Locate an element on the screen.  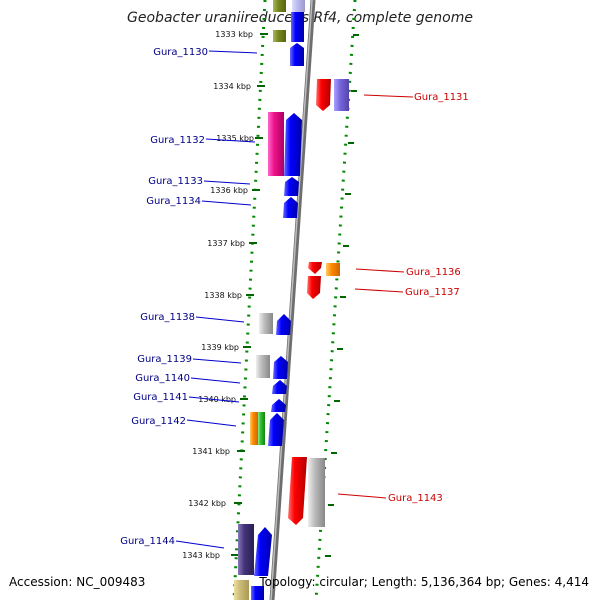
gene-label-gura-1130: Gura_1130 is located at coordinates (180, 52).